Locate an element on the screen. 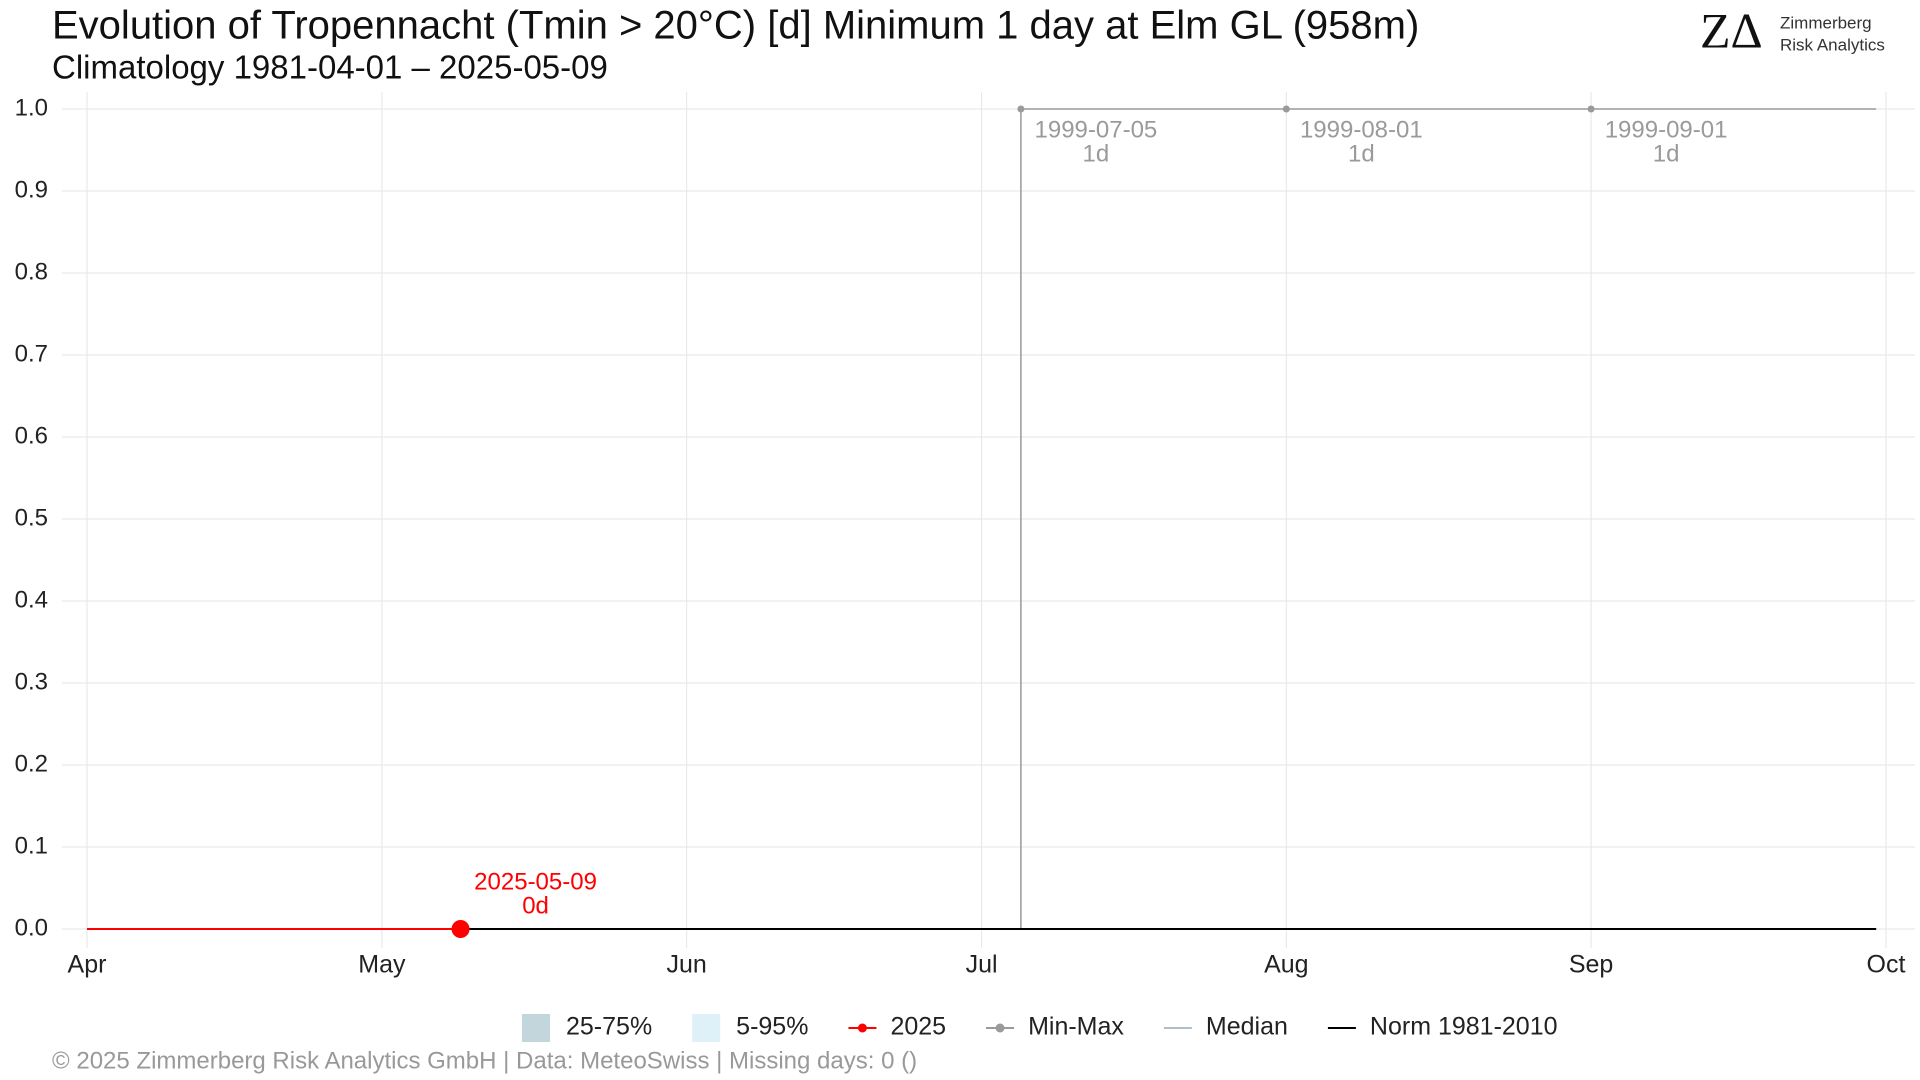 This screenshot has height=1080, width=1920. legend-label: 2025 is located at coordinates (918, 1027).